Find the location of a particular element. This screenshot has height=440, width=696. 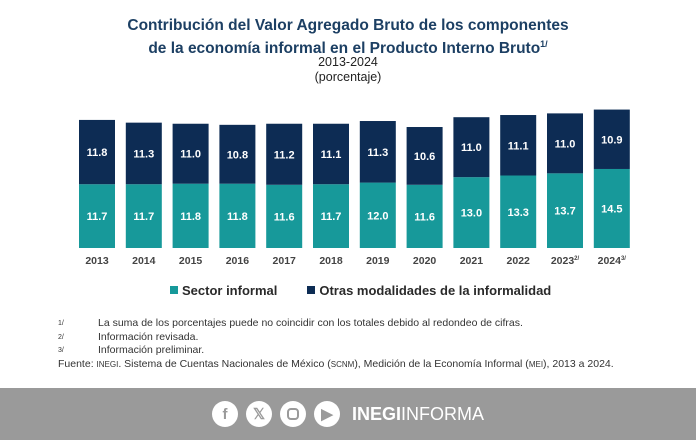

data-label: 13.0 is located at coordinates (471, 214).